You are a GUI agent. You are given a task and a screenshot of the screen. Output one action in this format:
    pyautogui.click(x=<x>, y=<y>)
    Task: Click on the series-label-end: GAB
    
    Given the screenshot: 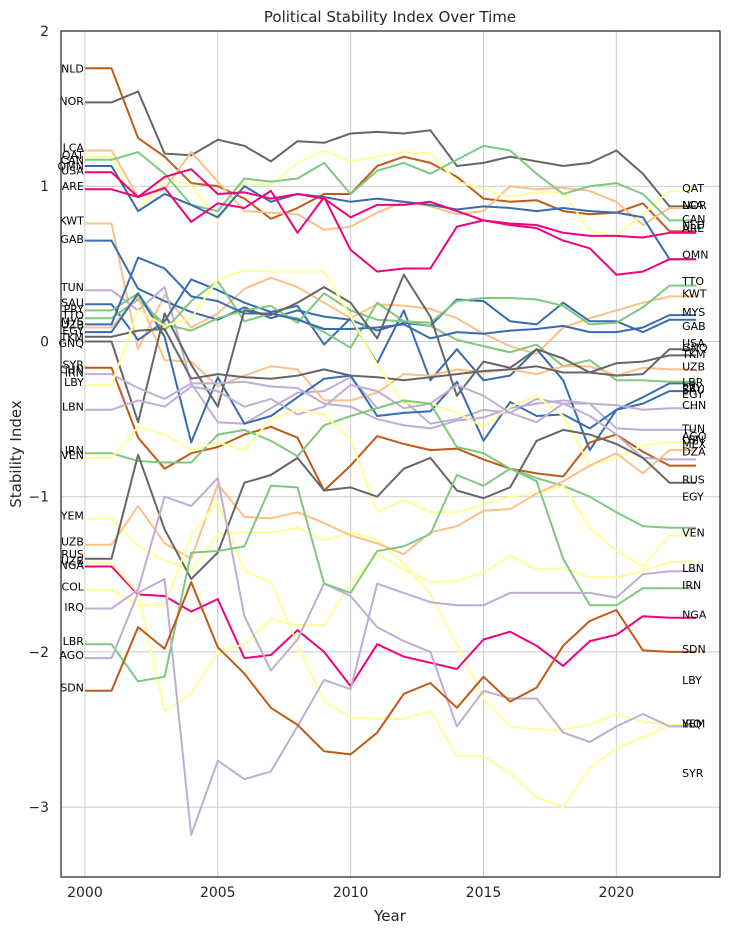 What is the action you would take?
    pyautogui.click(x=694, y=326)
    